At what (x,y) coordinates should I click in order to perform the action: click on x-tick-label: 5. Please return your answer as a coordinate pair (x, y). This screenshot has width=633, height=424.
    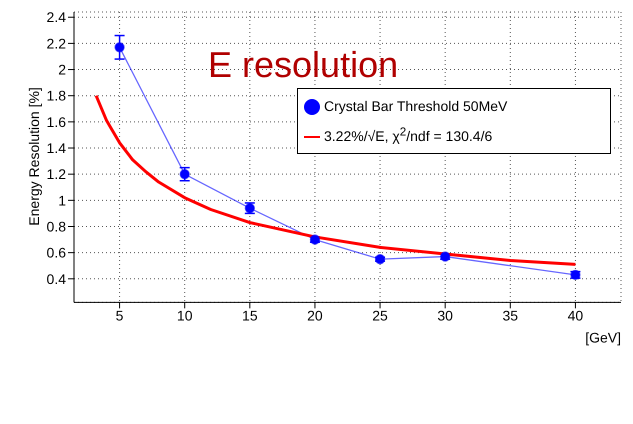
    Looking at the image, I should click on (120, 315).